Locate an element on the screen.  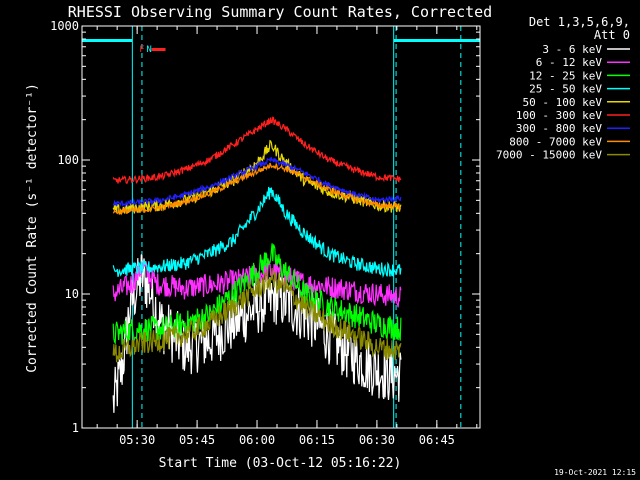
legend-label: 25 - 50 keV is located at coordinates (565, 89).